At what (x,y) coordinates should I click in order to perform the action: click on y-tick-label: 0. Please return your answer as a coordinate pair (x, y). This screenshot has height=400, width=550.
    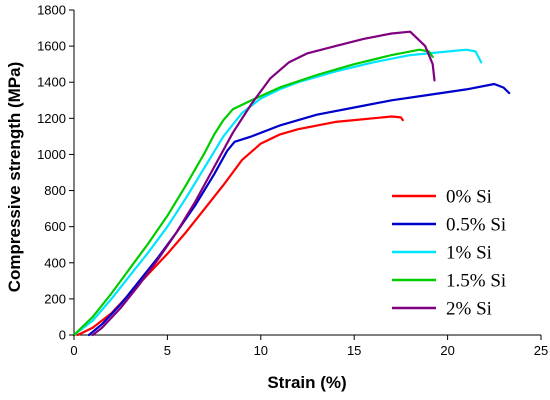
    Looking at the image, I should click on (62, 335).